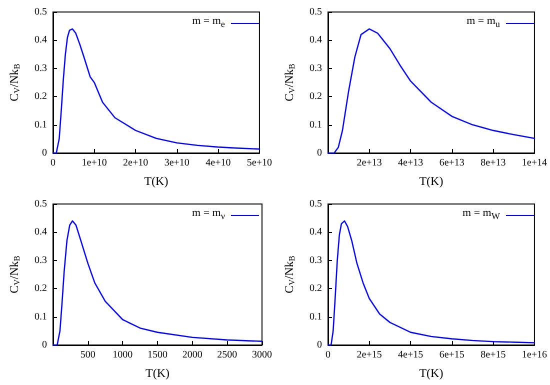  What do you see at coordinates (262, 355) in the screenshot?
I see `x-tick-label: 3000` at bounding box center [262, 355].